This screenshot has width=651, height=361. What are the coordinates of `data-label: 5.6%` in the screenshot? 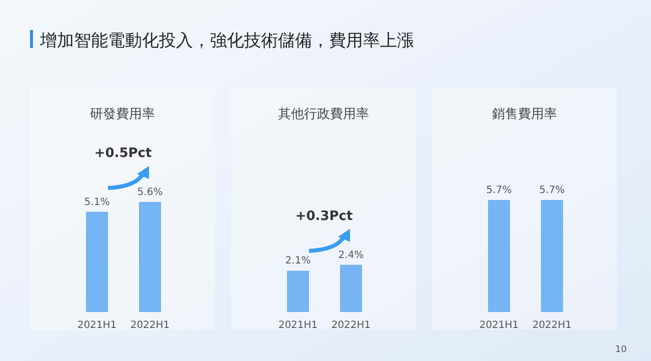 It's located at (150, 192).